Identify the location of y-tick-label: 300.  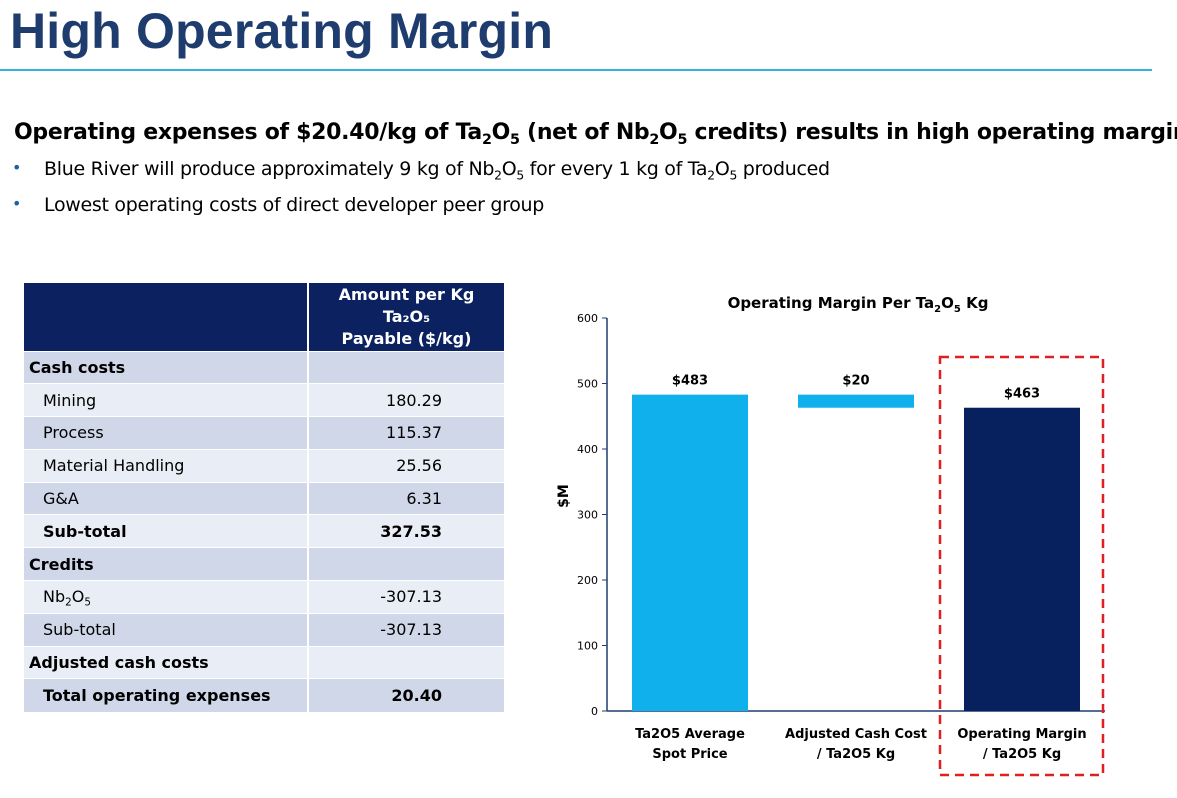
(587, 515).